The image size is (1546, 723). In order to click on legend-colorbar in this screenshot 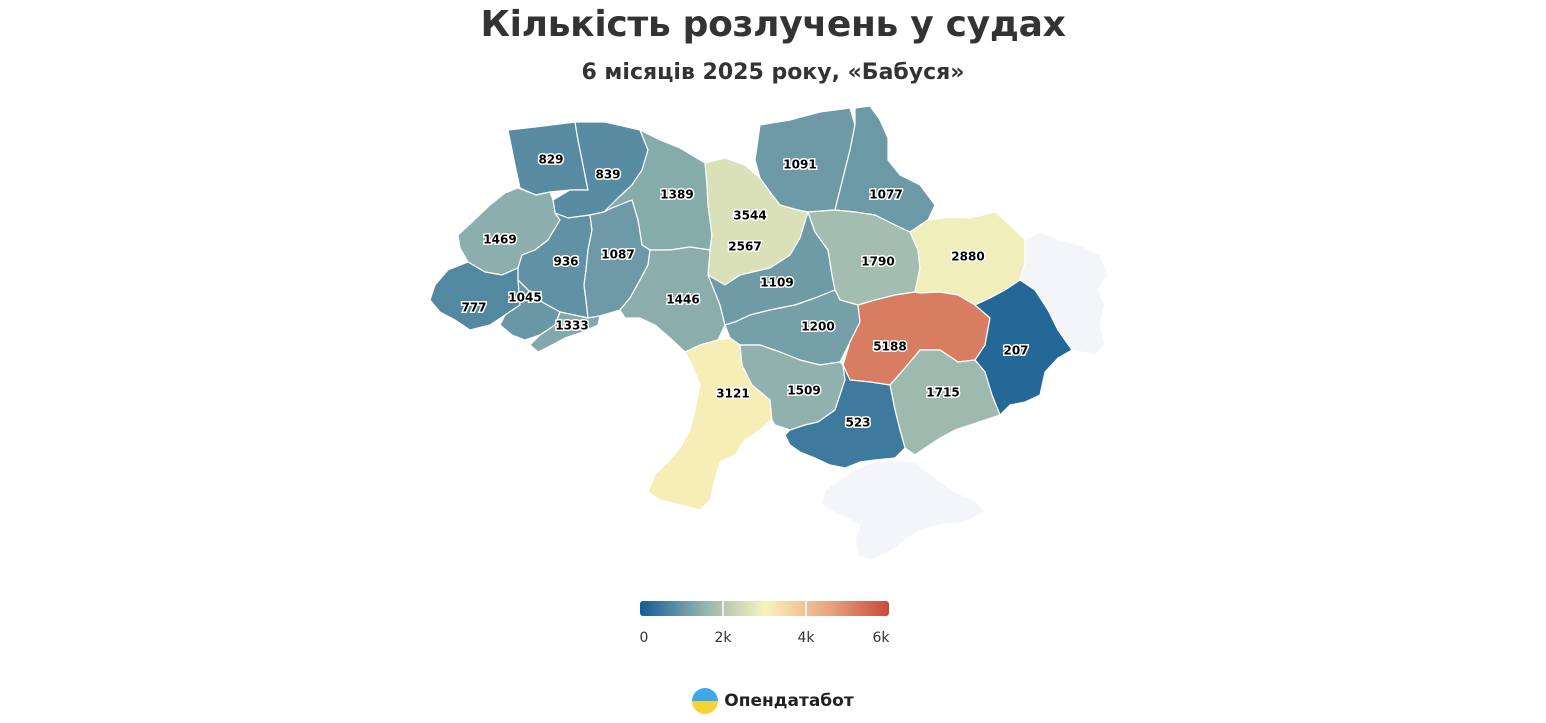, I will do `click(764, 608)`.